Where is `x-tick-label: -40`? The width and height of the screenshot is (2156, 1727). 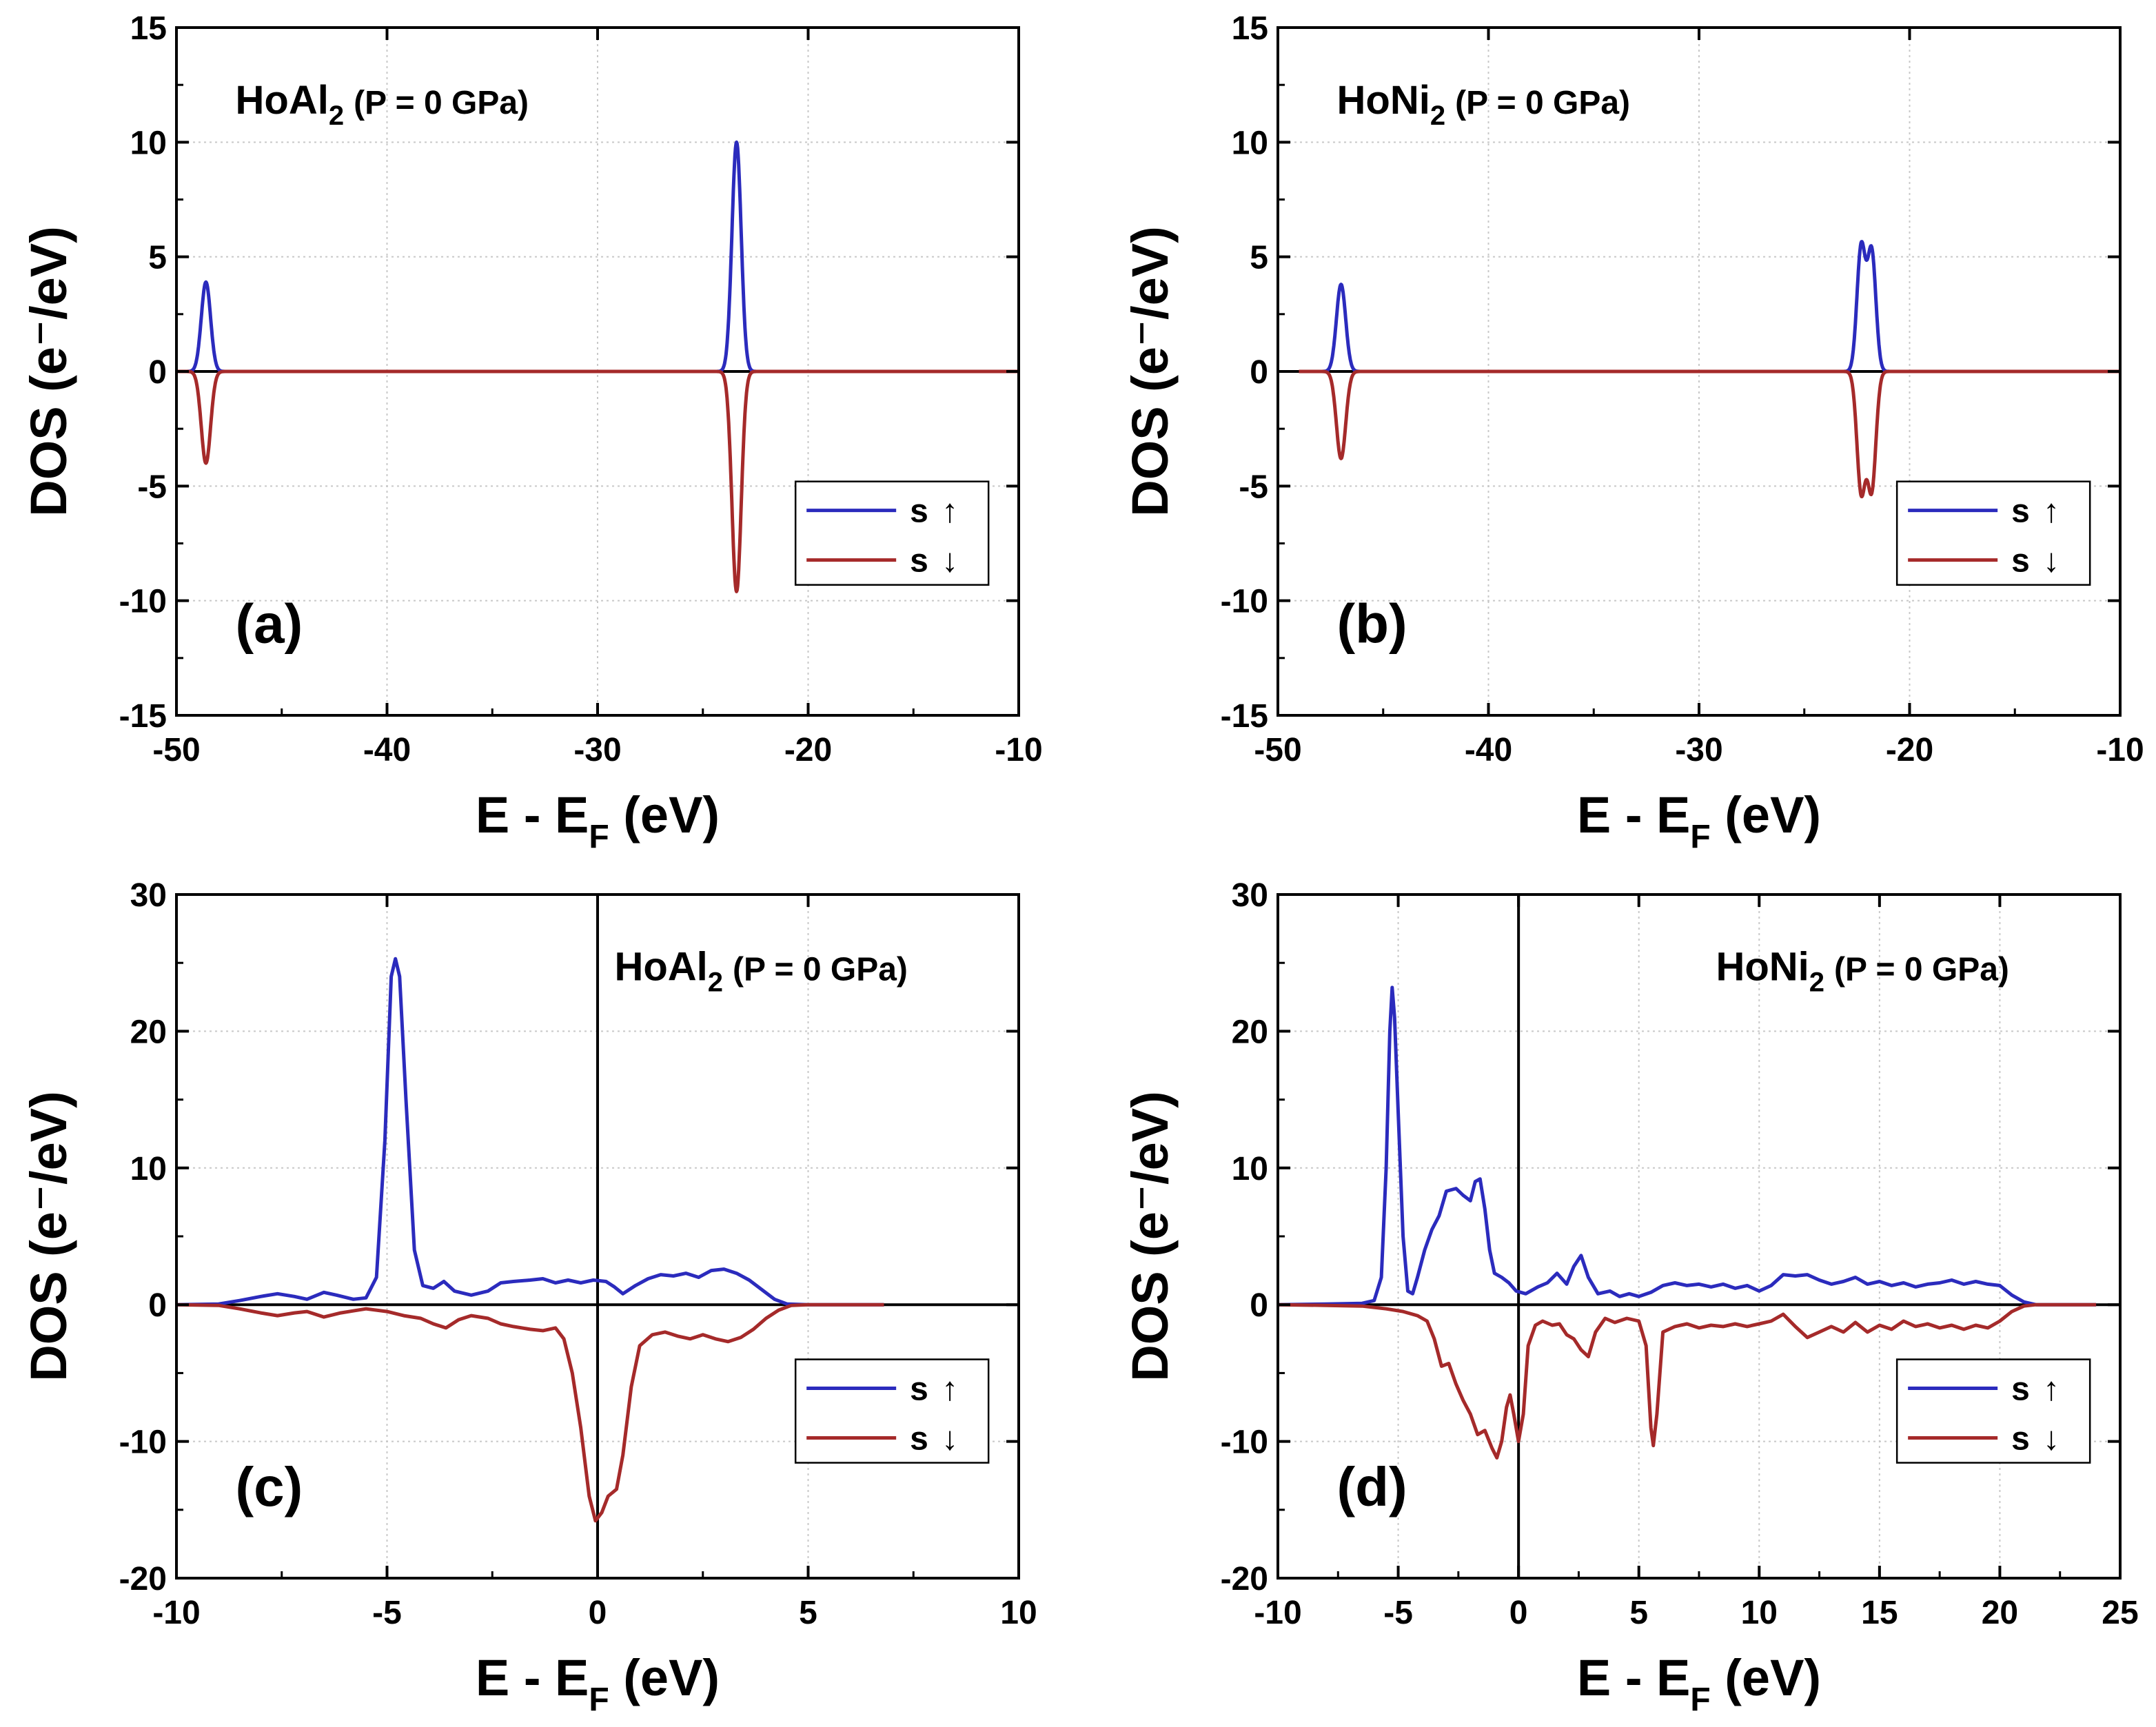
x-tick-label: -40 is located at coordinates (387, 750).